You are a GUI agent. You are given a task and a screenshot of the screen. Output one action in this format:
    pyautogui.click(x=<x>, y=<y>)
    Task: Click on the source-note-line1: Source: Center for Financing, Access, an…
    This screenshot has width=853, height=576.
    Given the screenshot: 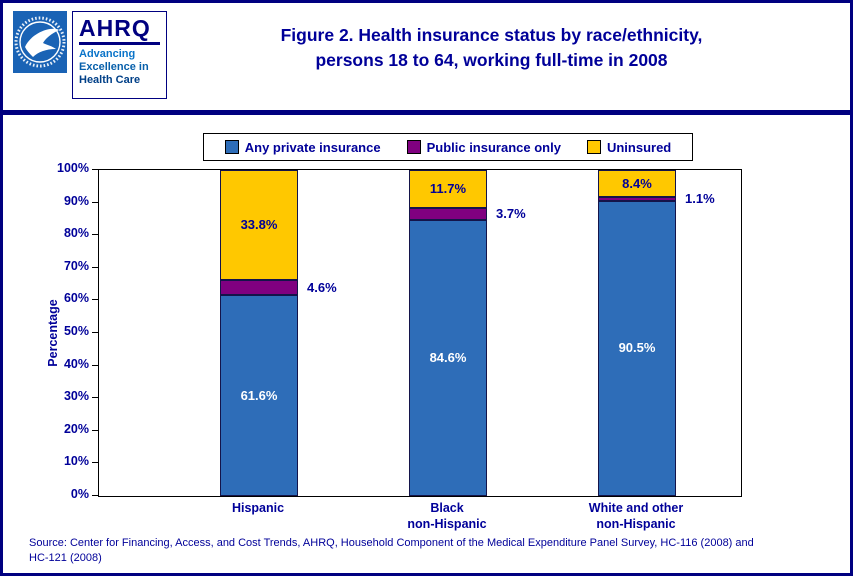 What is the action you would take?
    pyautogui.click(x=391, y=543)
    